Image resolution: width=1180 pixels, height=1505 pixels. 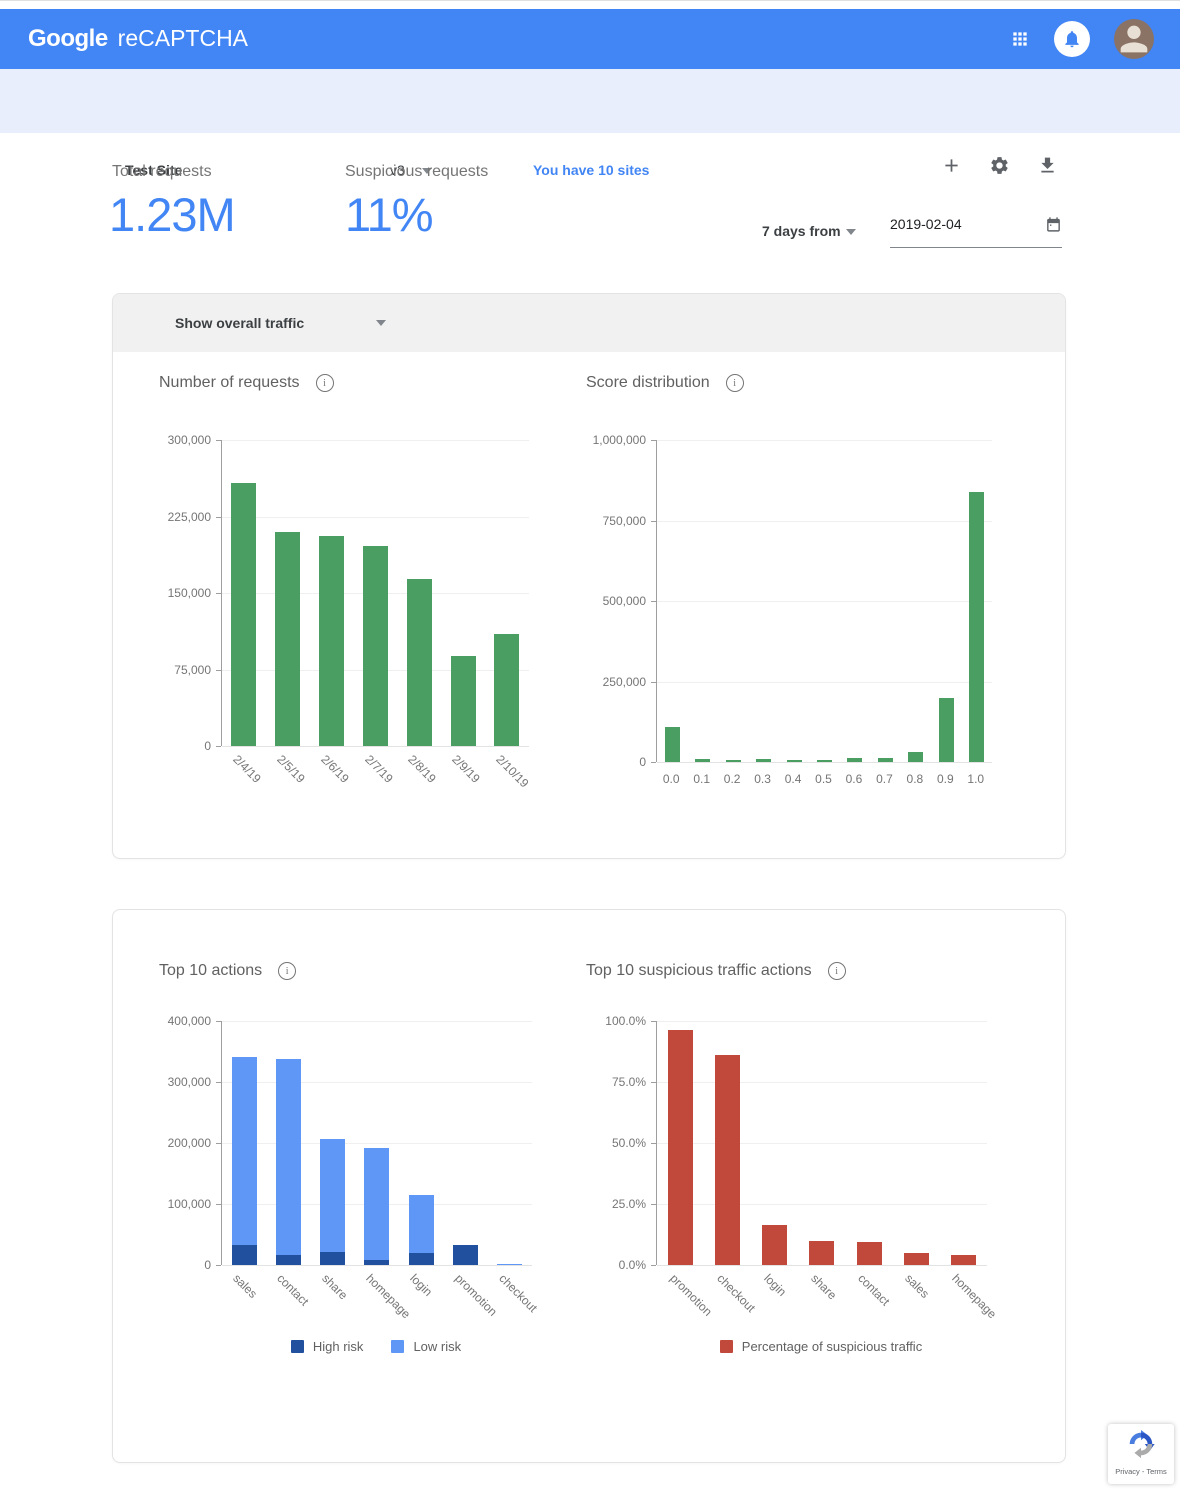 What do you see at coordinates (624, 681) in the screenshot?
I see `y-tick-label: 250,000` at bounding box center [624, 681].